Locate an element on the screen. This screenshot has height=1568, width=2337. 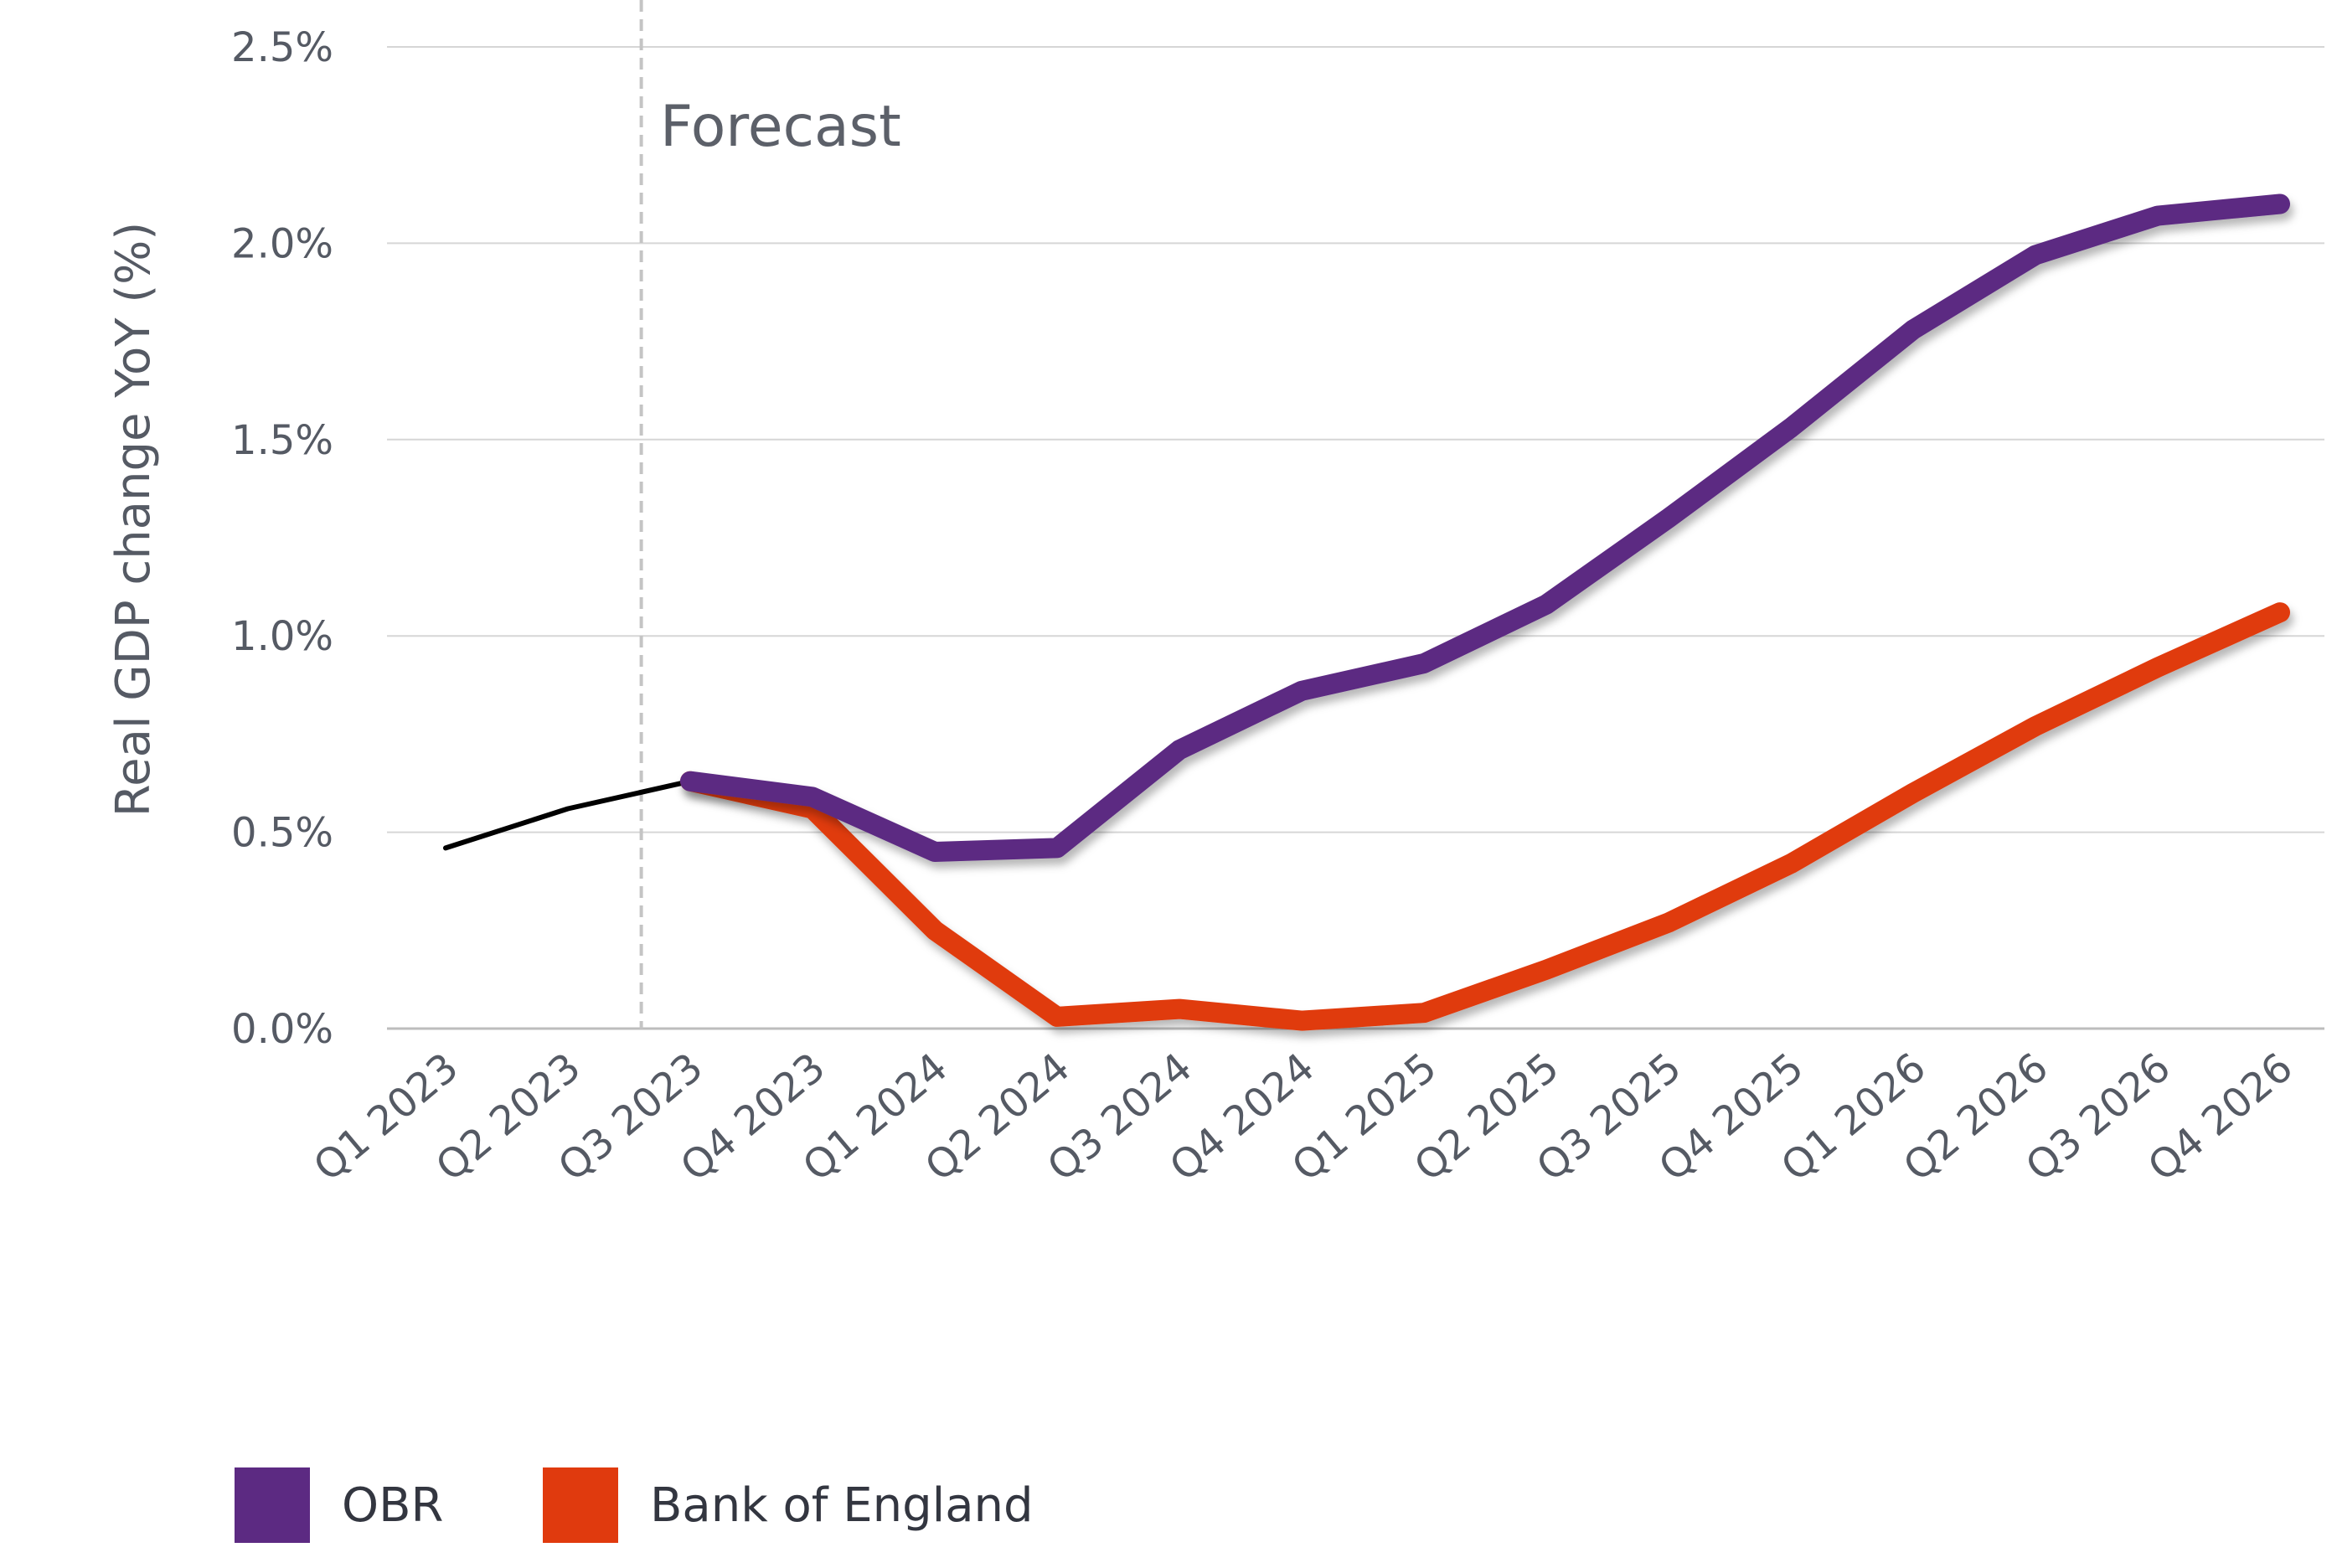
forecast-label: Forecast is located at coordinates (780, 127).